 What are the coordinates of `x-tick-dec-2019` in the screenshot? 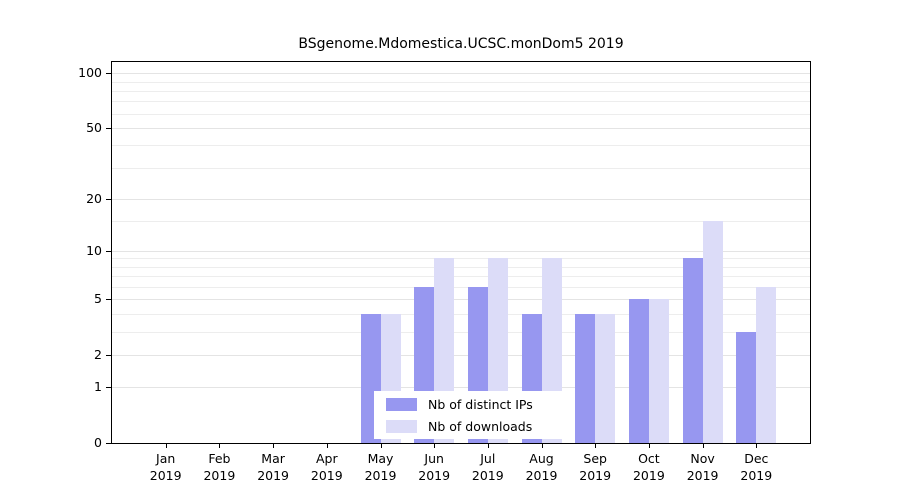 It's located at (757, 445).